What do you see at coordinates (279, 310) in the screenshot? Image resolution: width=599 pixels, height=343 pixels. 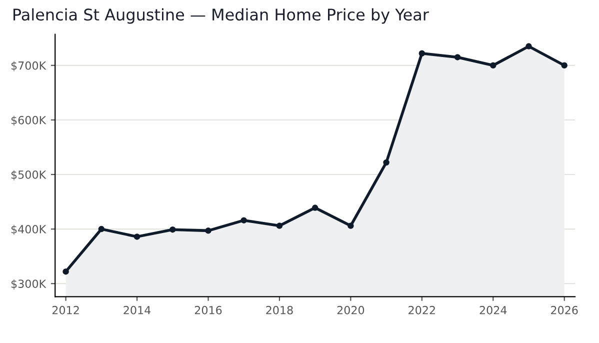 I see `x-tick-label: 2018` at bounding box center [279, 310].